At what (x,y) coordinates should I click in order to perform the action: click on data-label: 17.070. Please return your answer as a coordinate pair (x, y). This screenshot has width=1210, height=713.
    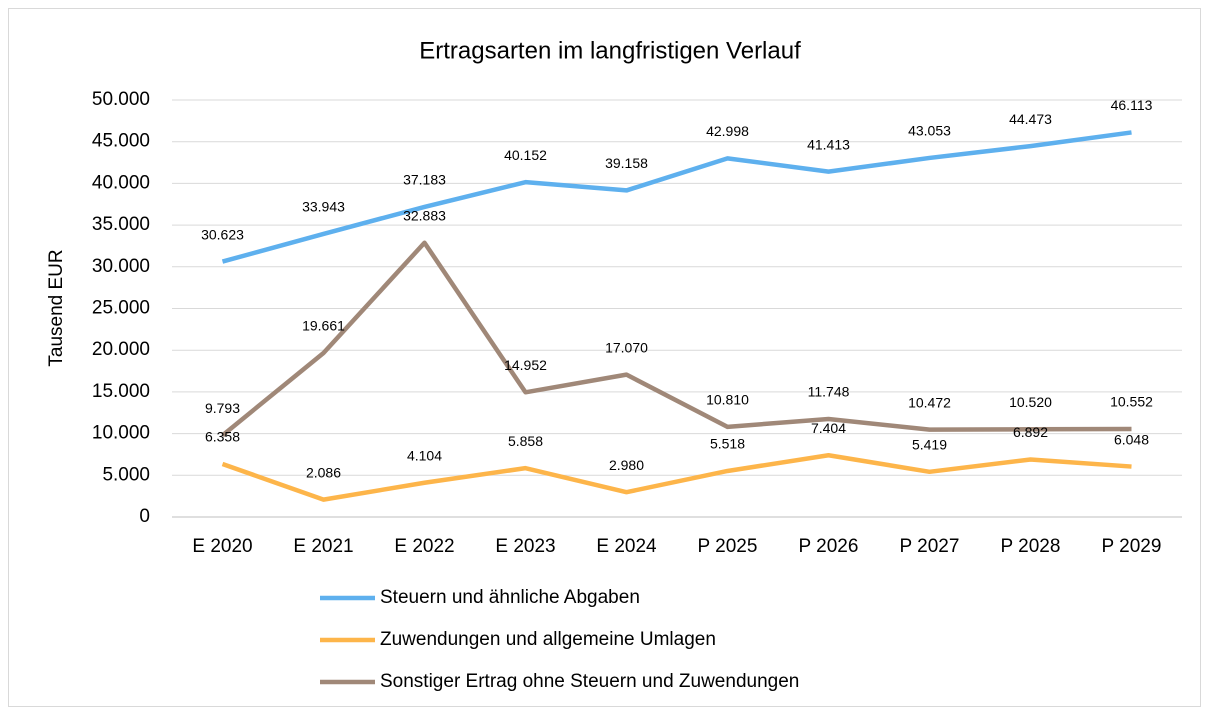
    Looking at the image, I should click on (626, 347).